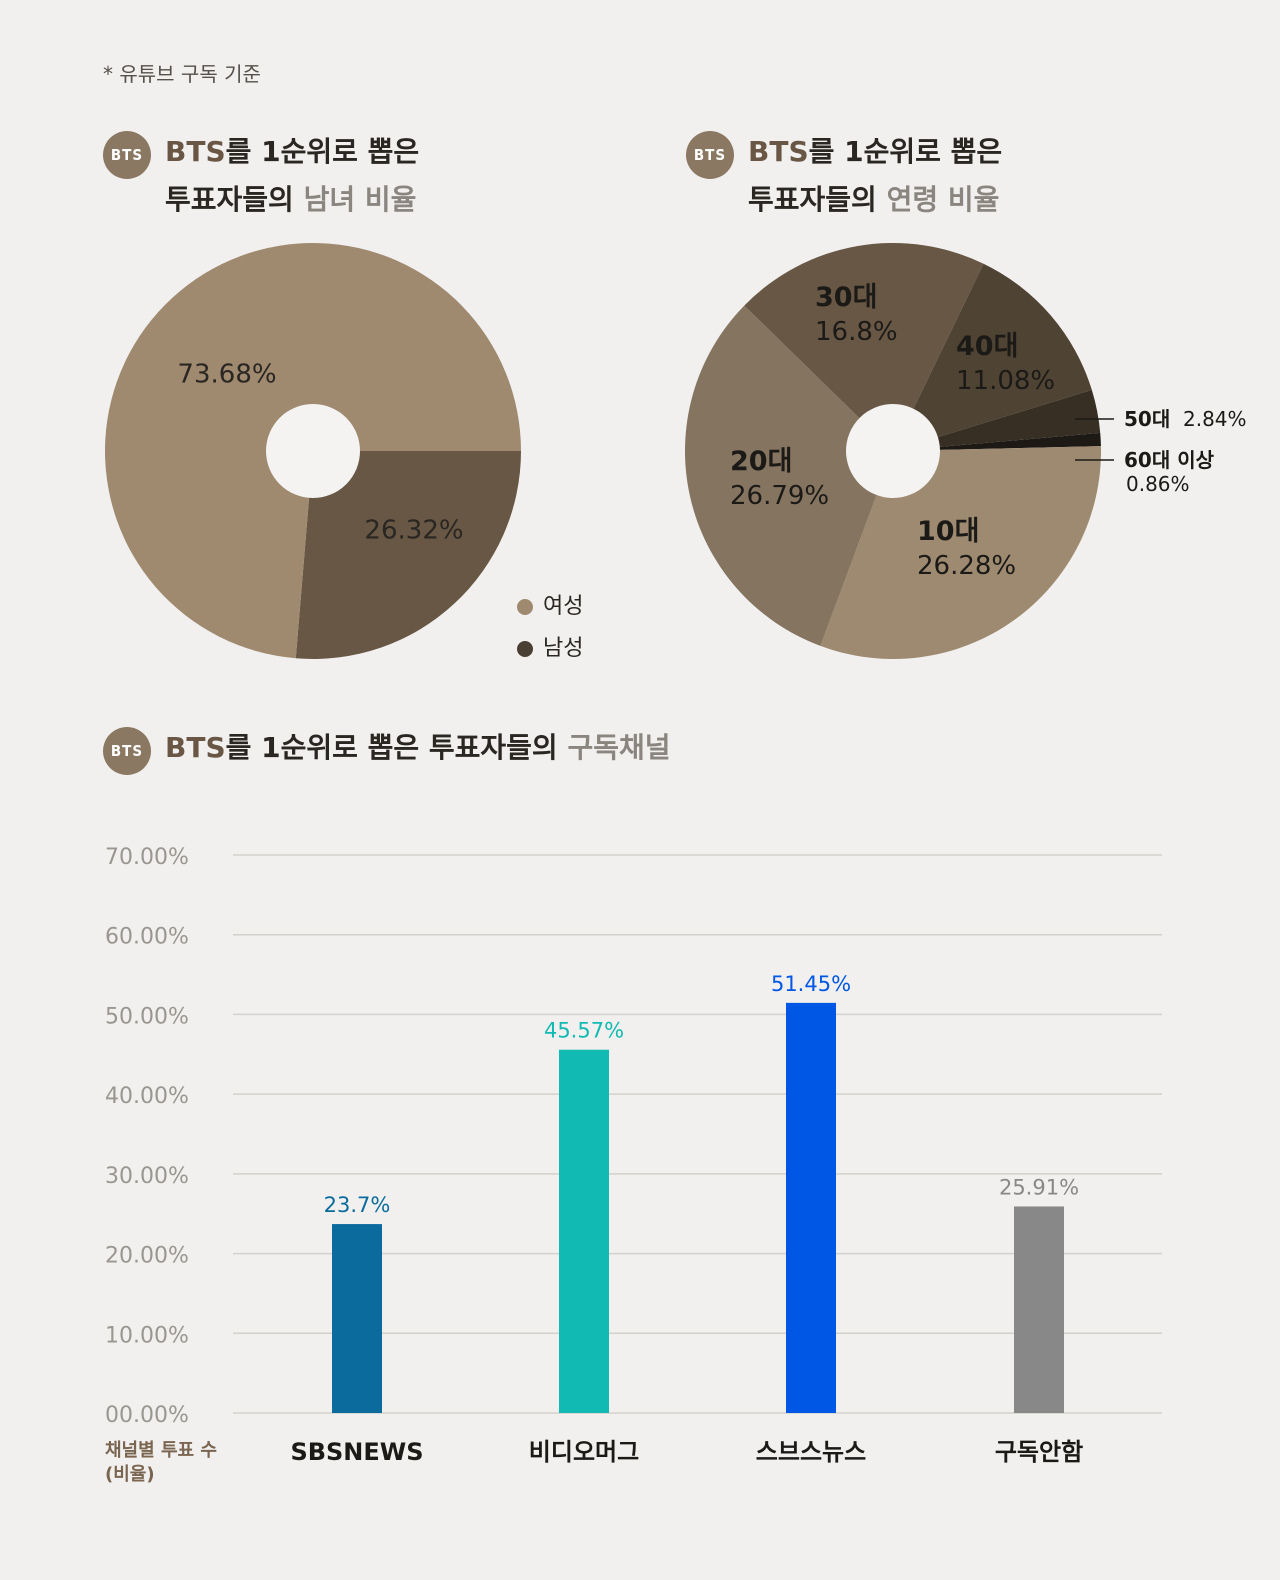 This screenshot has width=1280, height=1580. I want to click on gender-chart-title: BTS를 1순위로 뽑은 투표자들의 남녀 비율, so click(292, 176).